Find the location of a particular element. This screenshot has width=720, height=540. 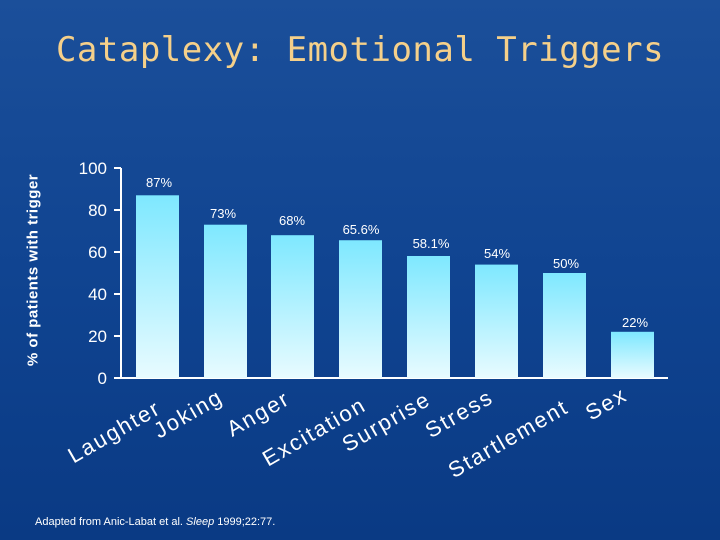

bar-surprise is located at coordinates (428, 316).